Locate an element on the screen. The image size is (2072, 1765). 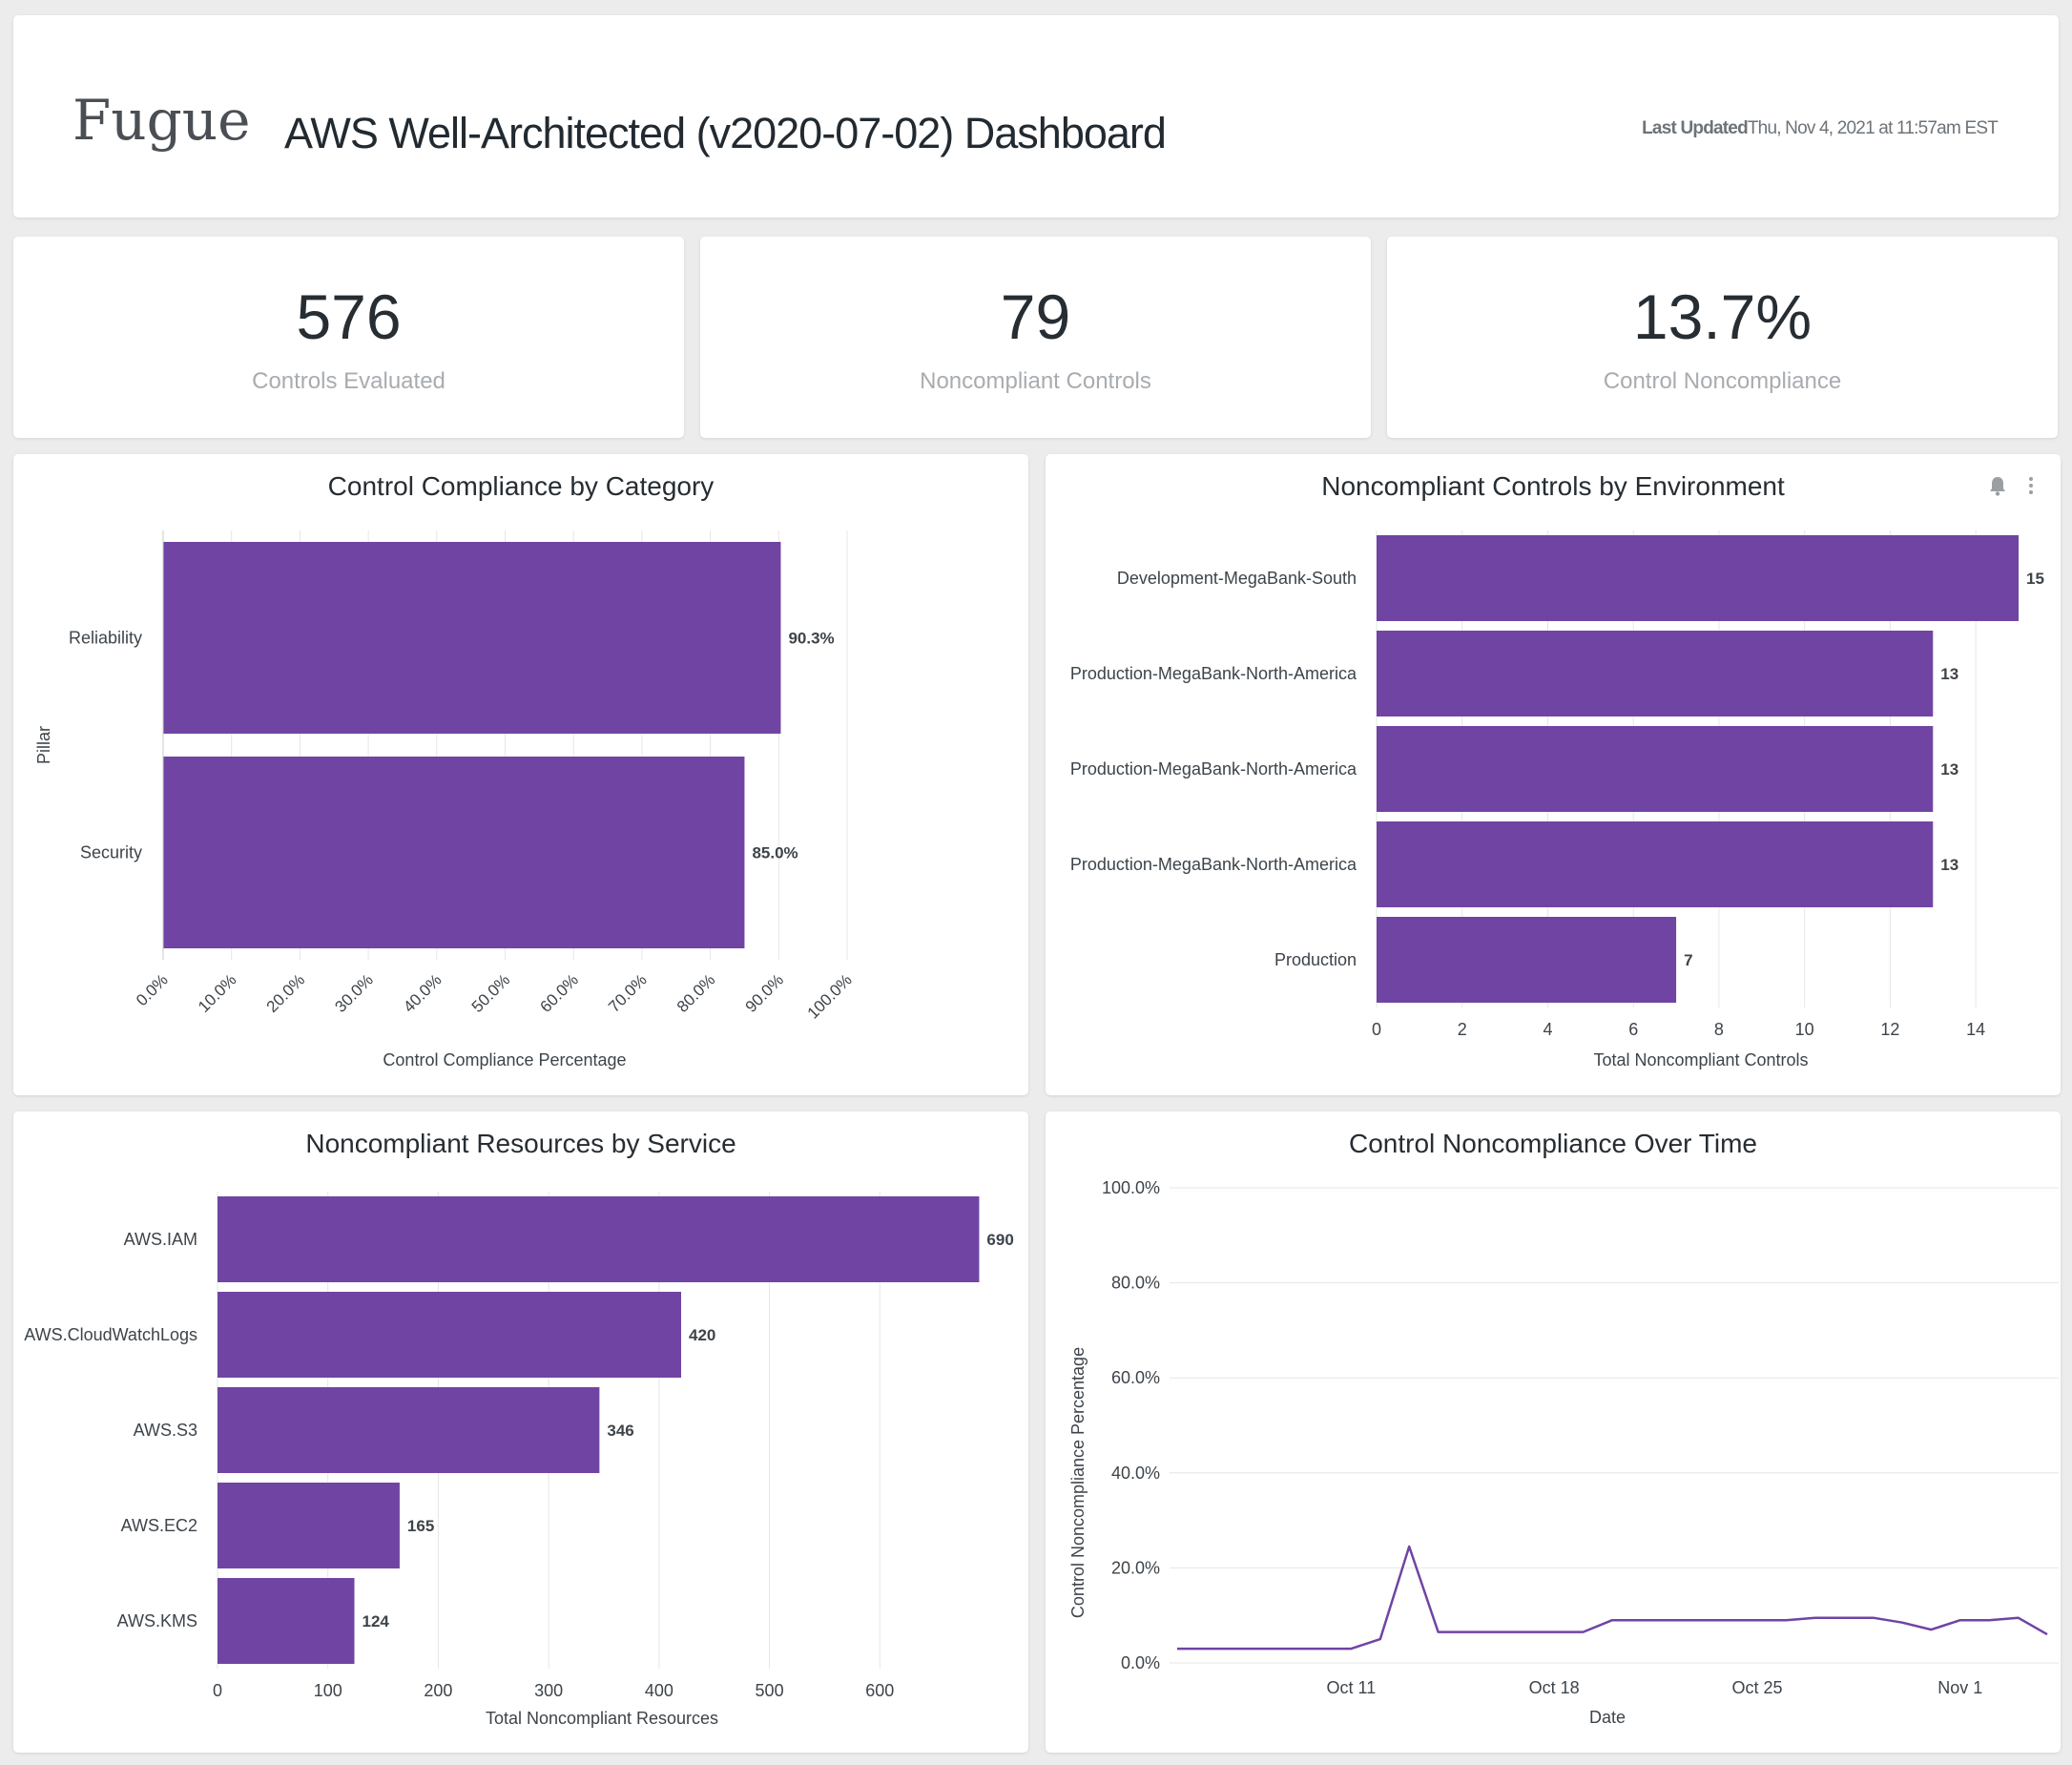
category-label: Security is located at coordinates (111, 852).